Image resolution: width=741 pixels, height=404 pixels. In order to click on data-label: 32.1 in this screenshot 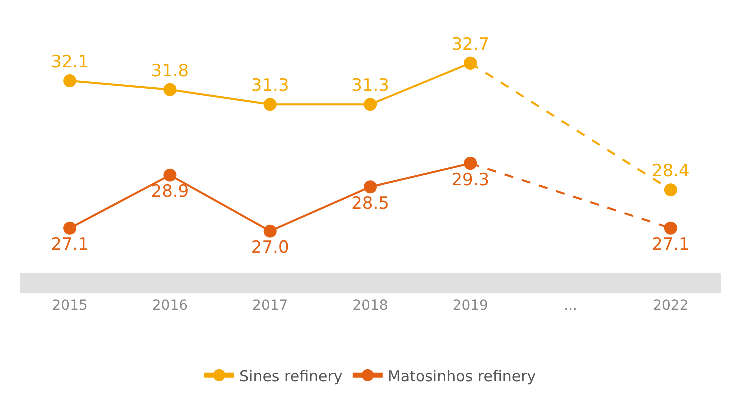, I will do `click(70, 62)`.